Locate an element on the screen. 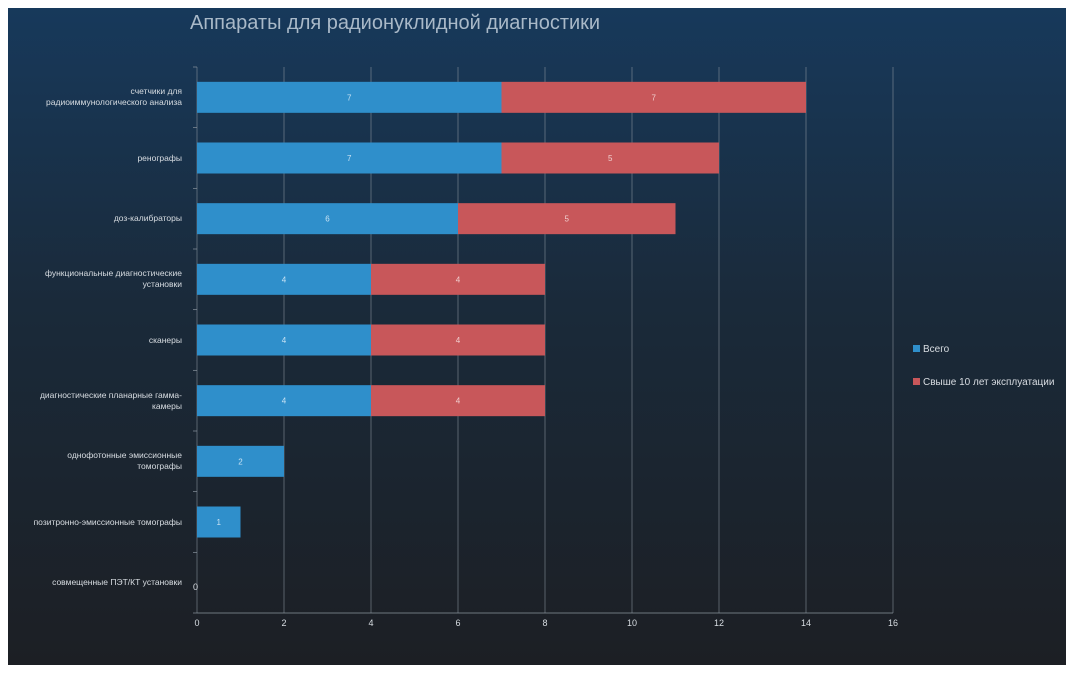 The height and width of the screenshot is (673, 1074). category-label: диагностические планарные гамма-камеры is located at coordinates (93, 401).